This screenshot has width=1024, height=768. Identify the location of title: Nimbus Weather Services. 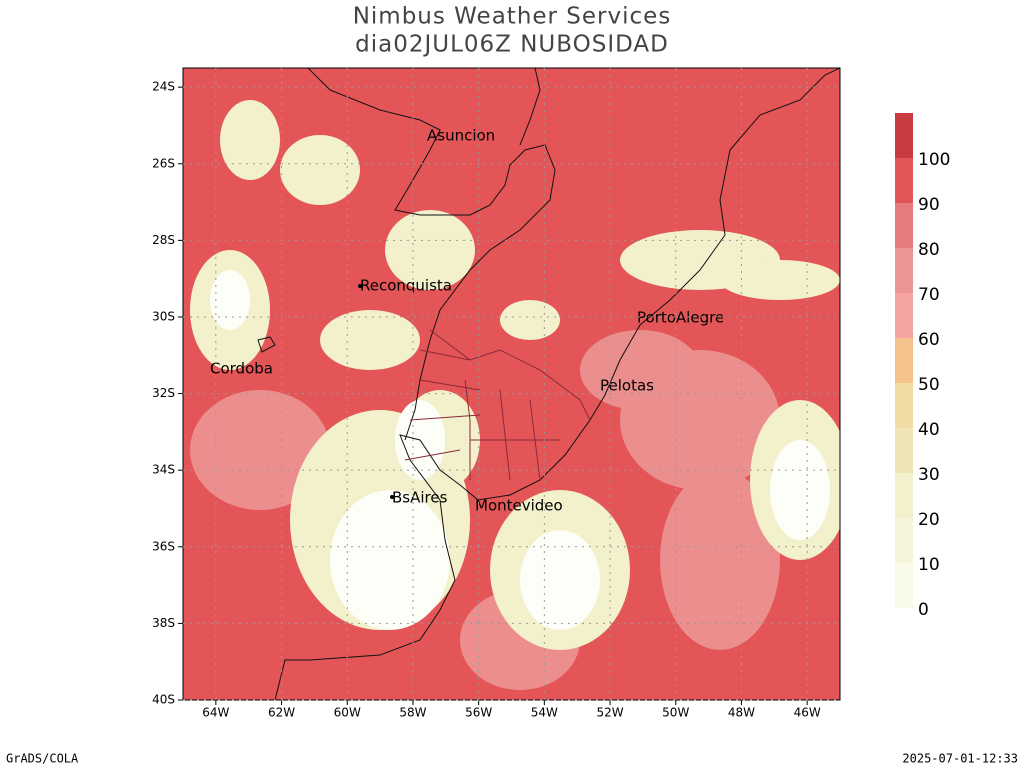
(512, 17).